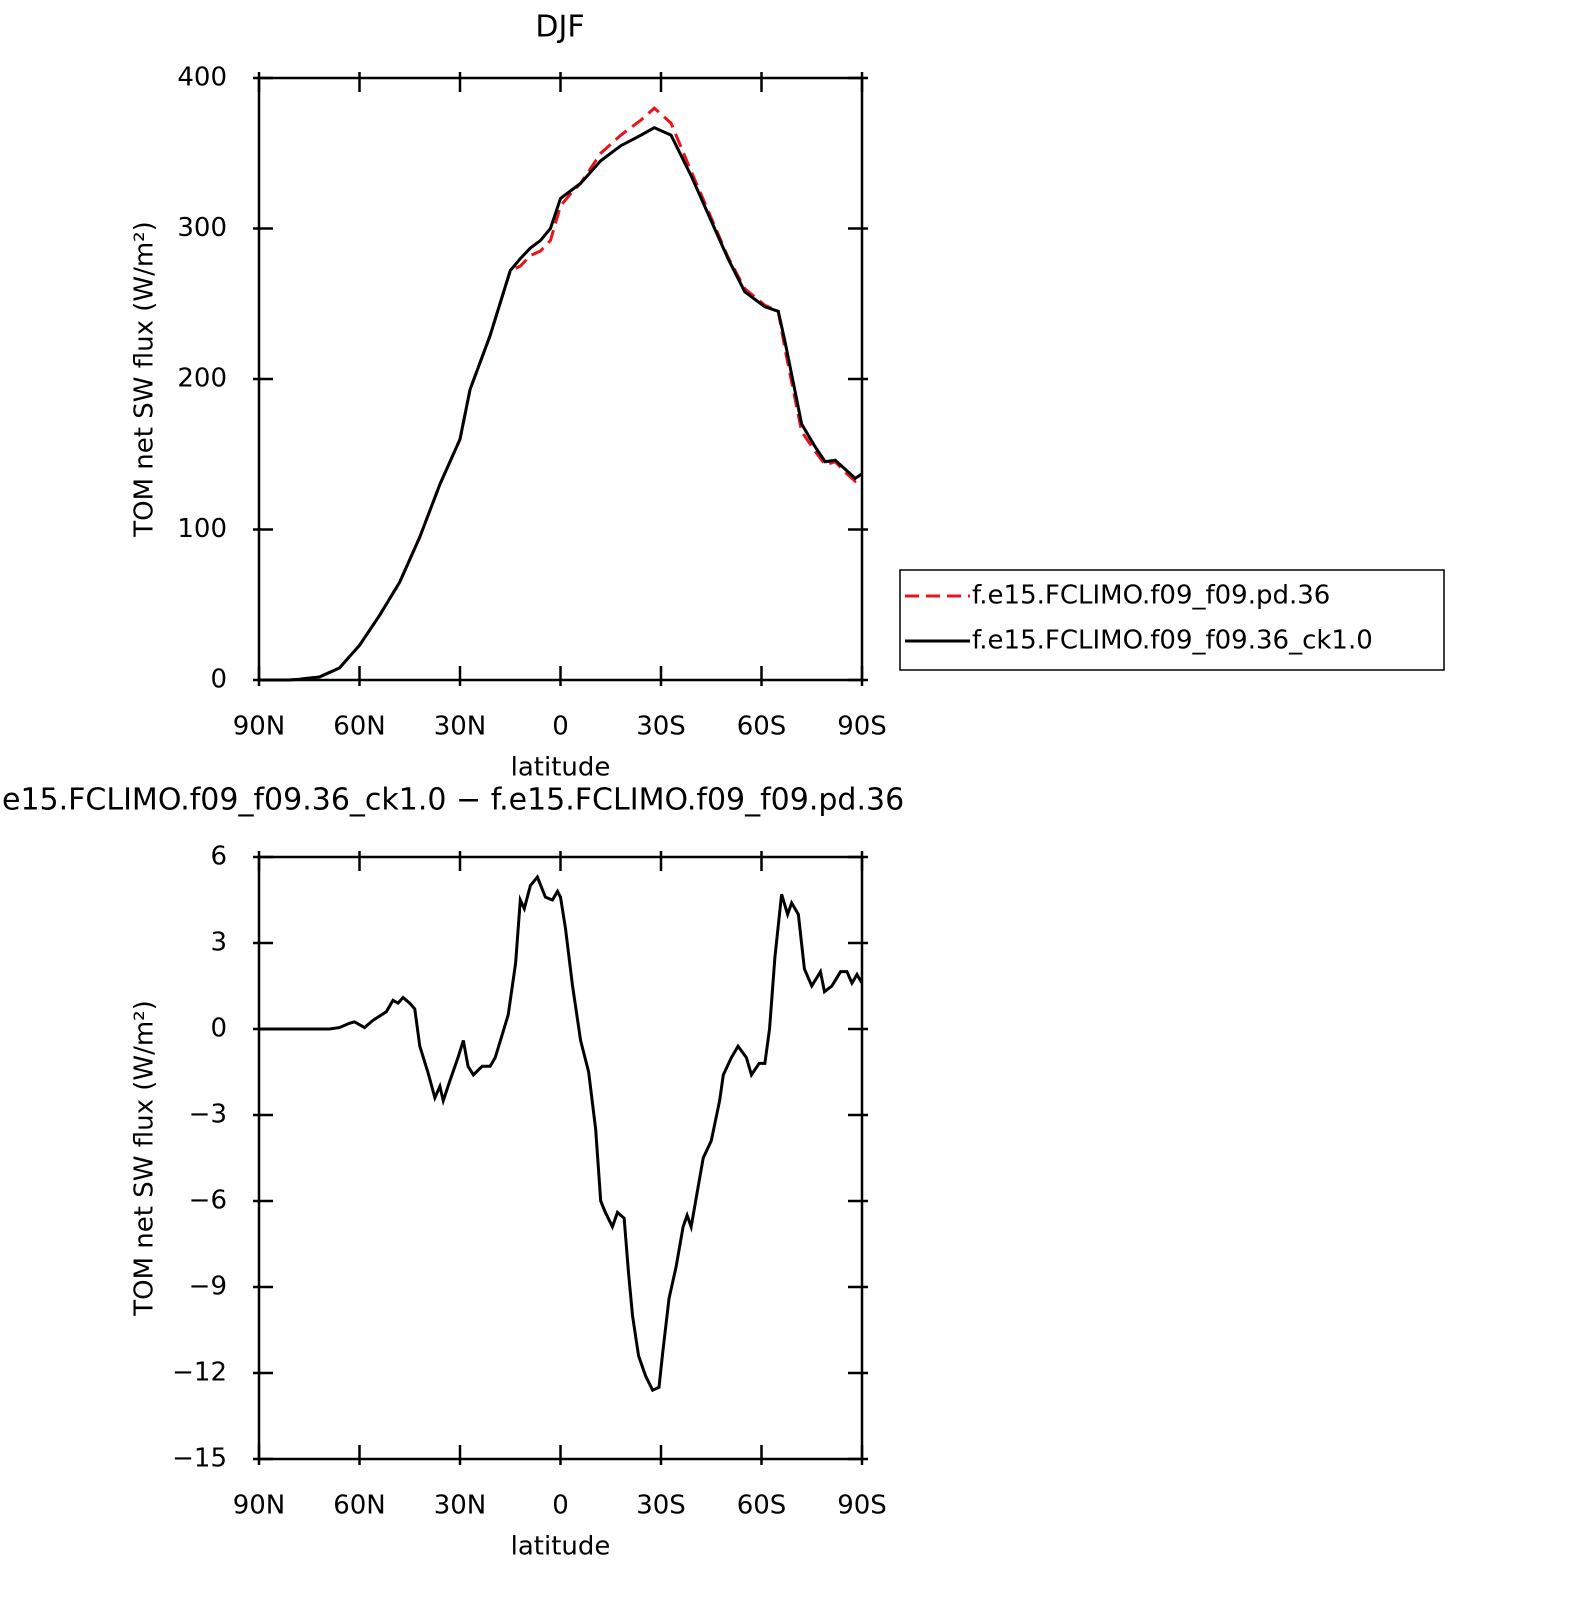 This screenshot has height=1602, width=1583. I want to click on legend-label: f.e15.FCLIMO.f09_f09.pd.36, so click(1151, 596).